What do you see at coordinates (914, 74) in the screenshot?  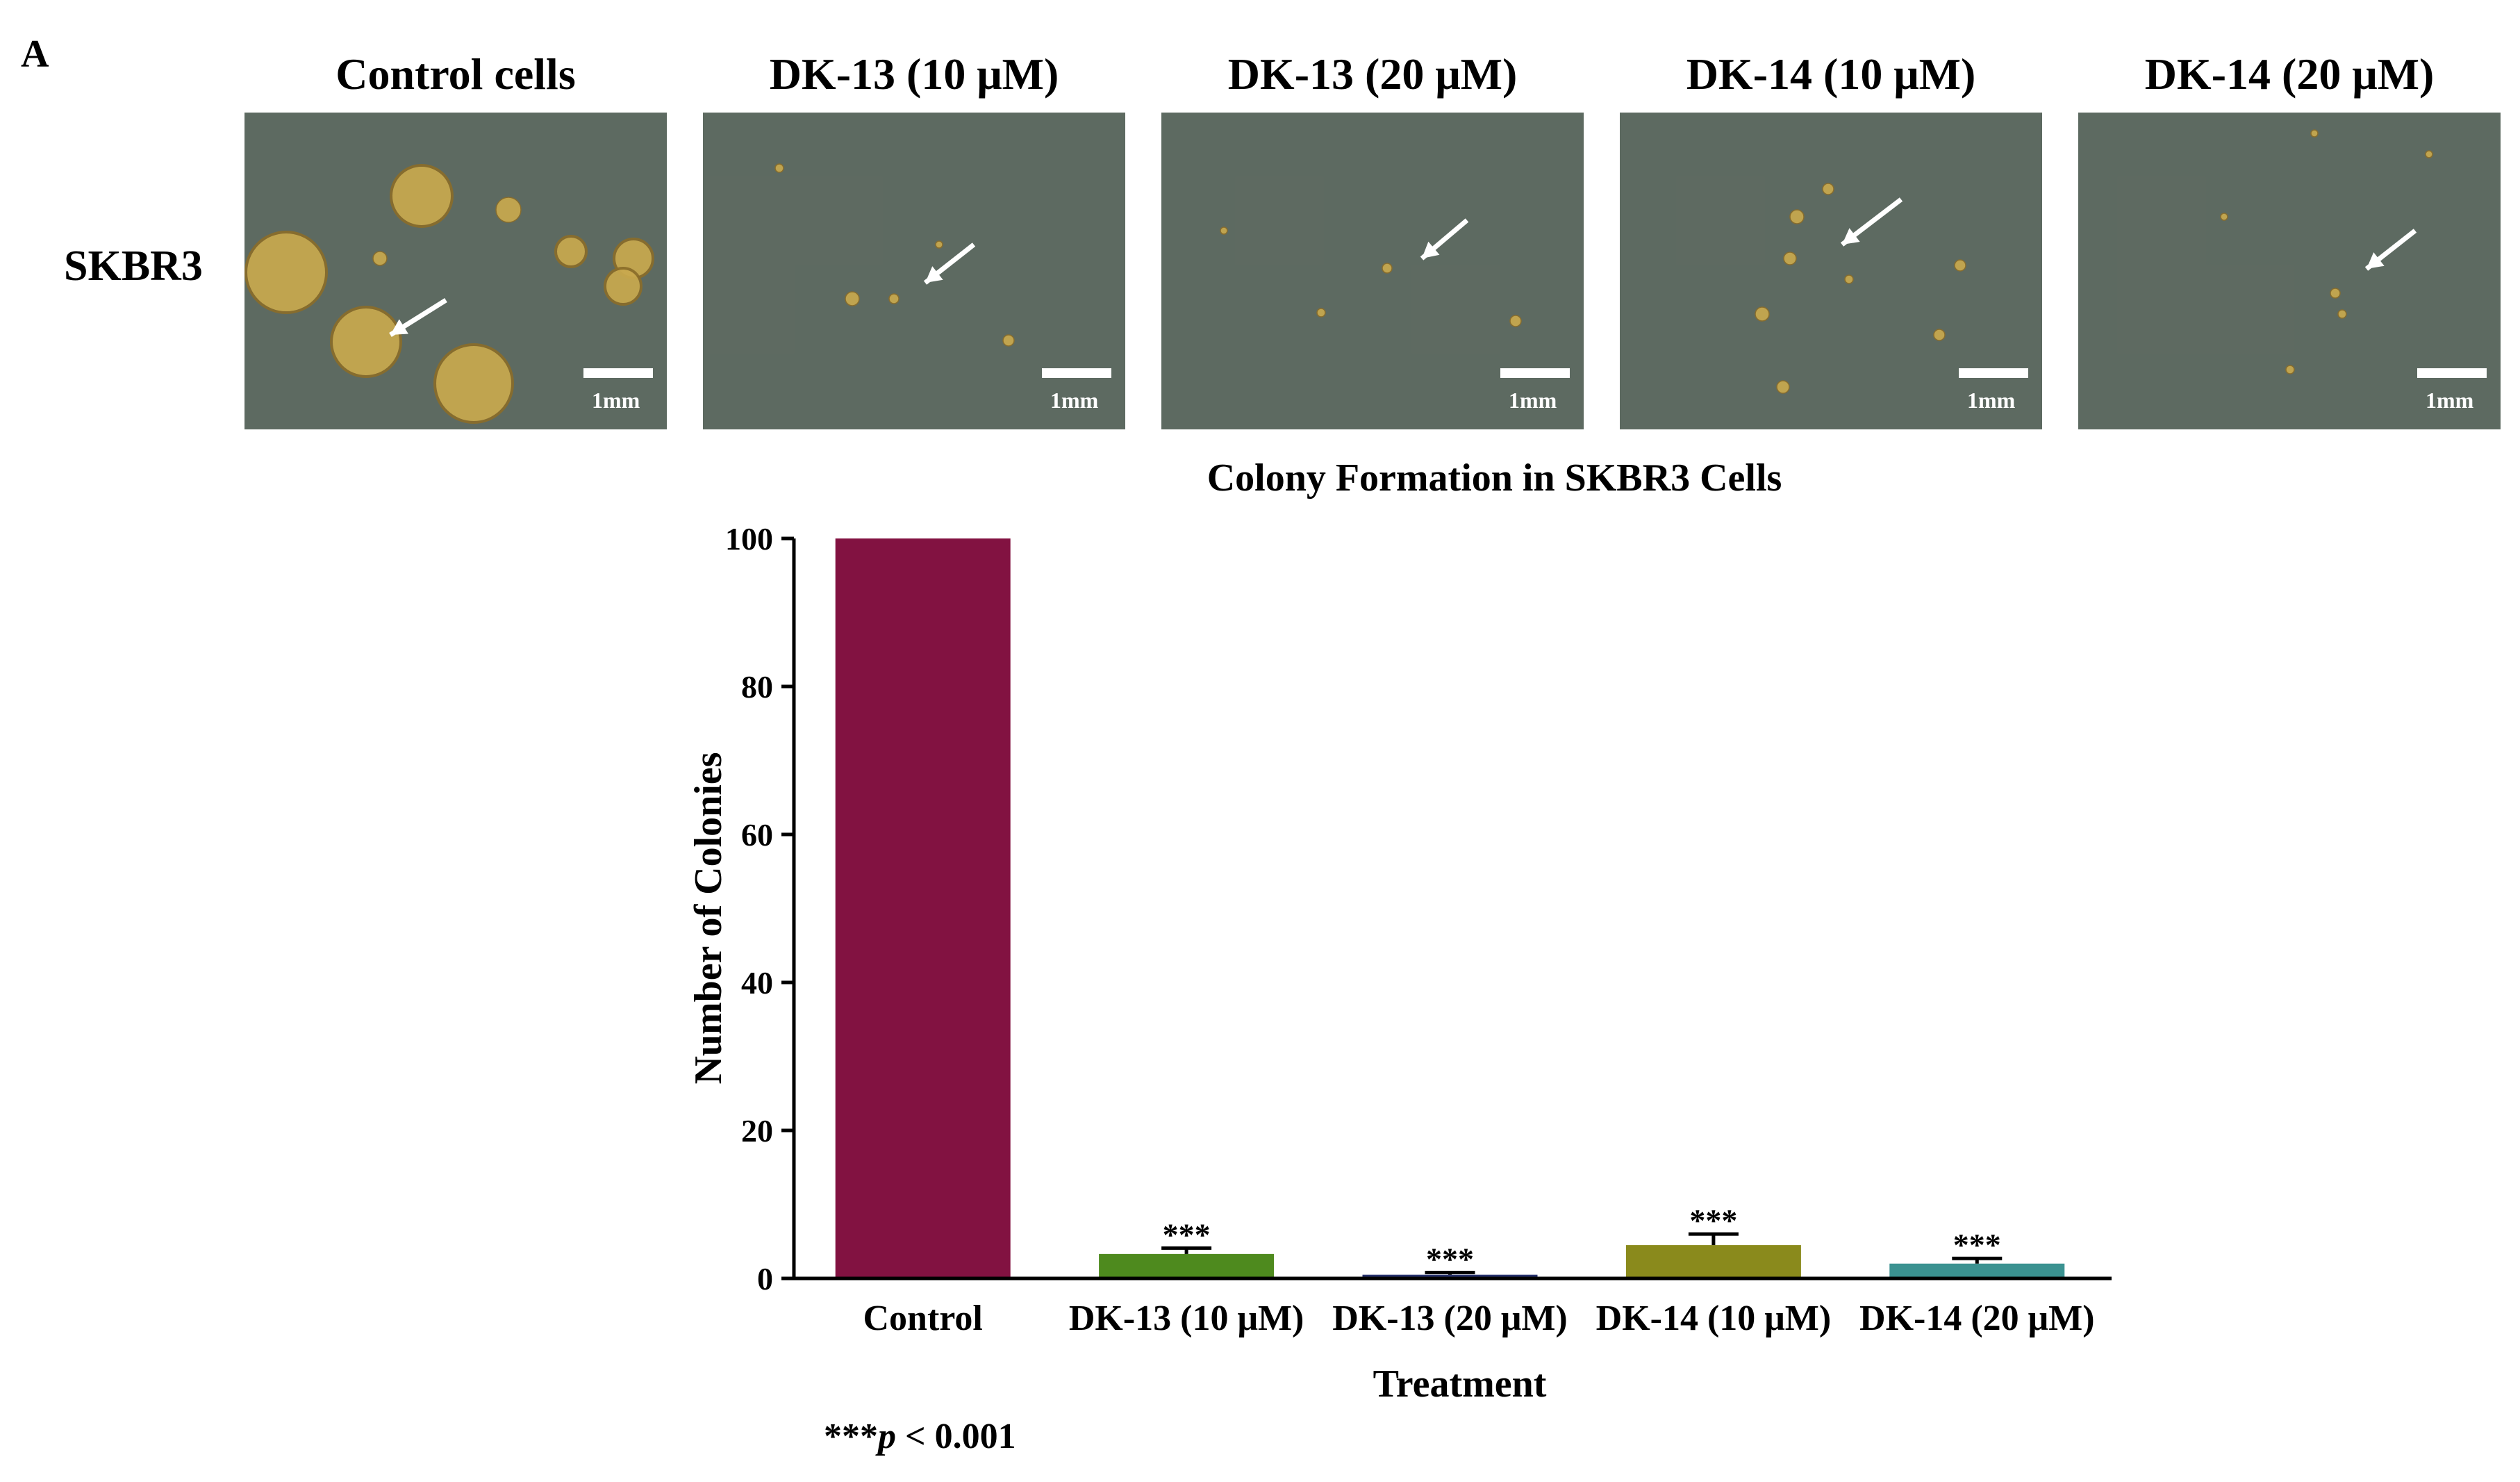 I see `micrograph-title: DK-13 (10 μM)` at bounding box center [914, 74].